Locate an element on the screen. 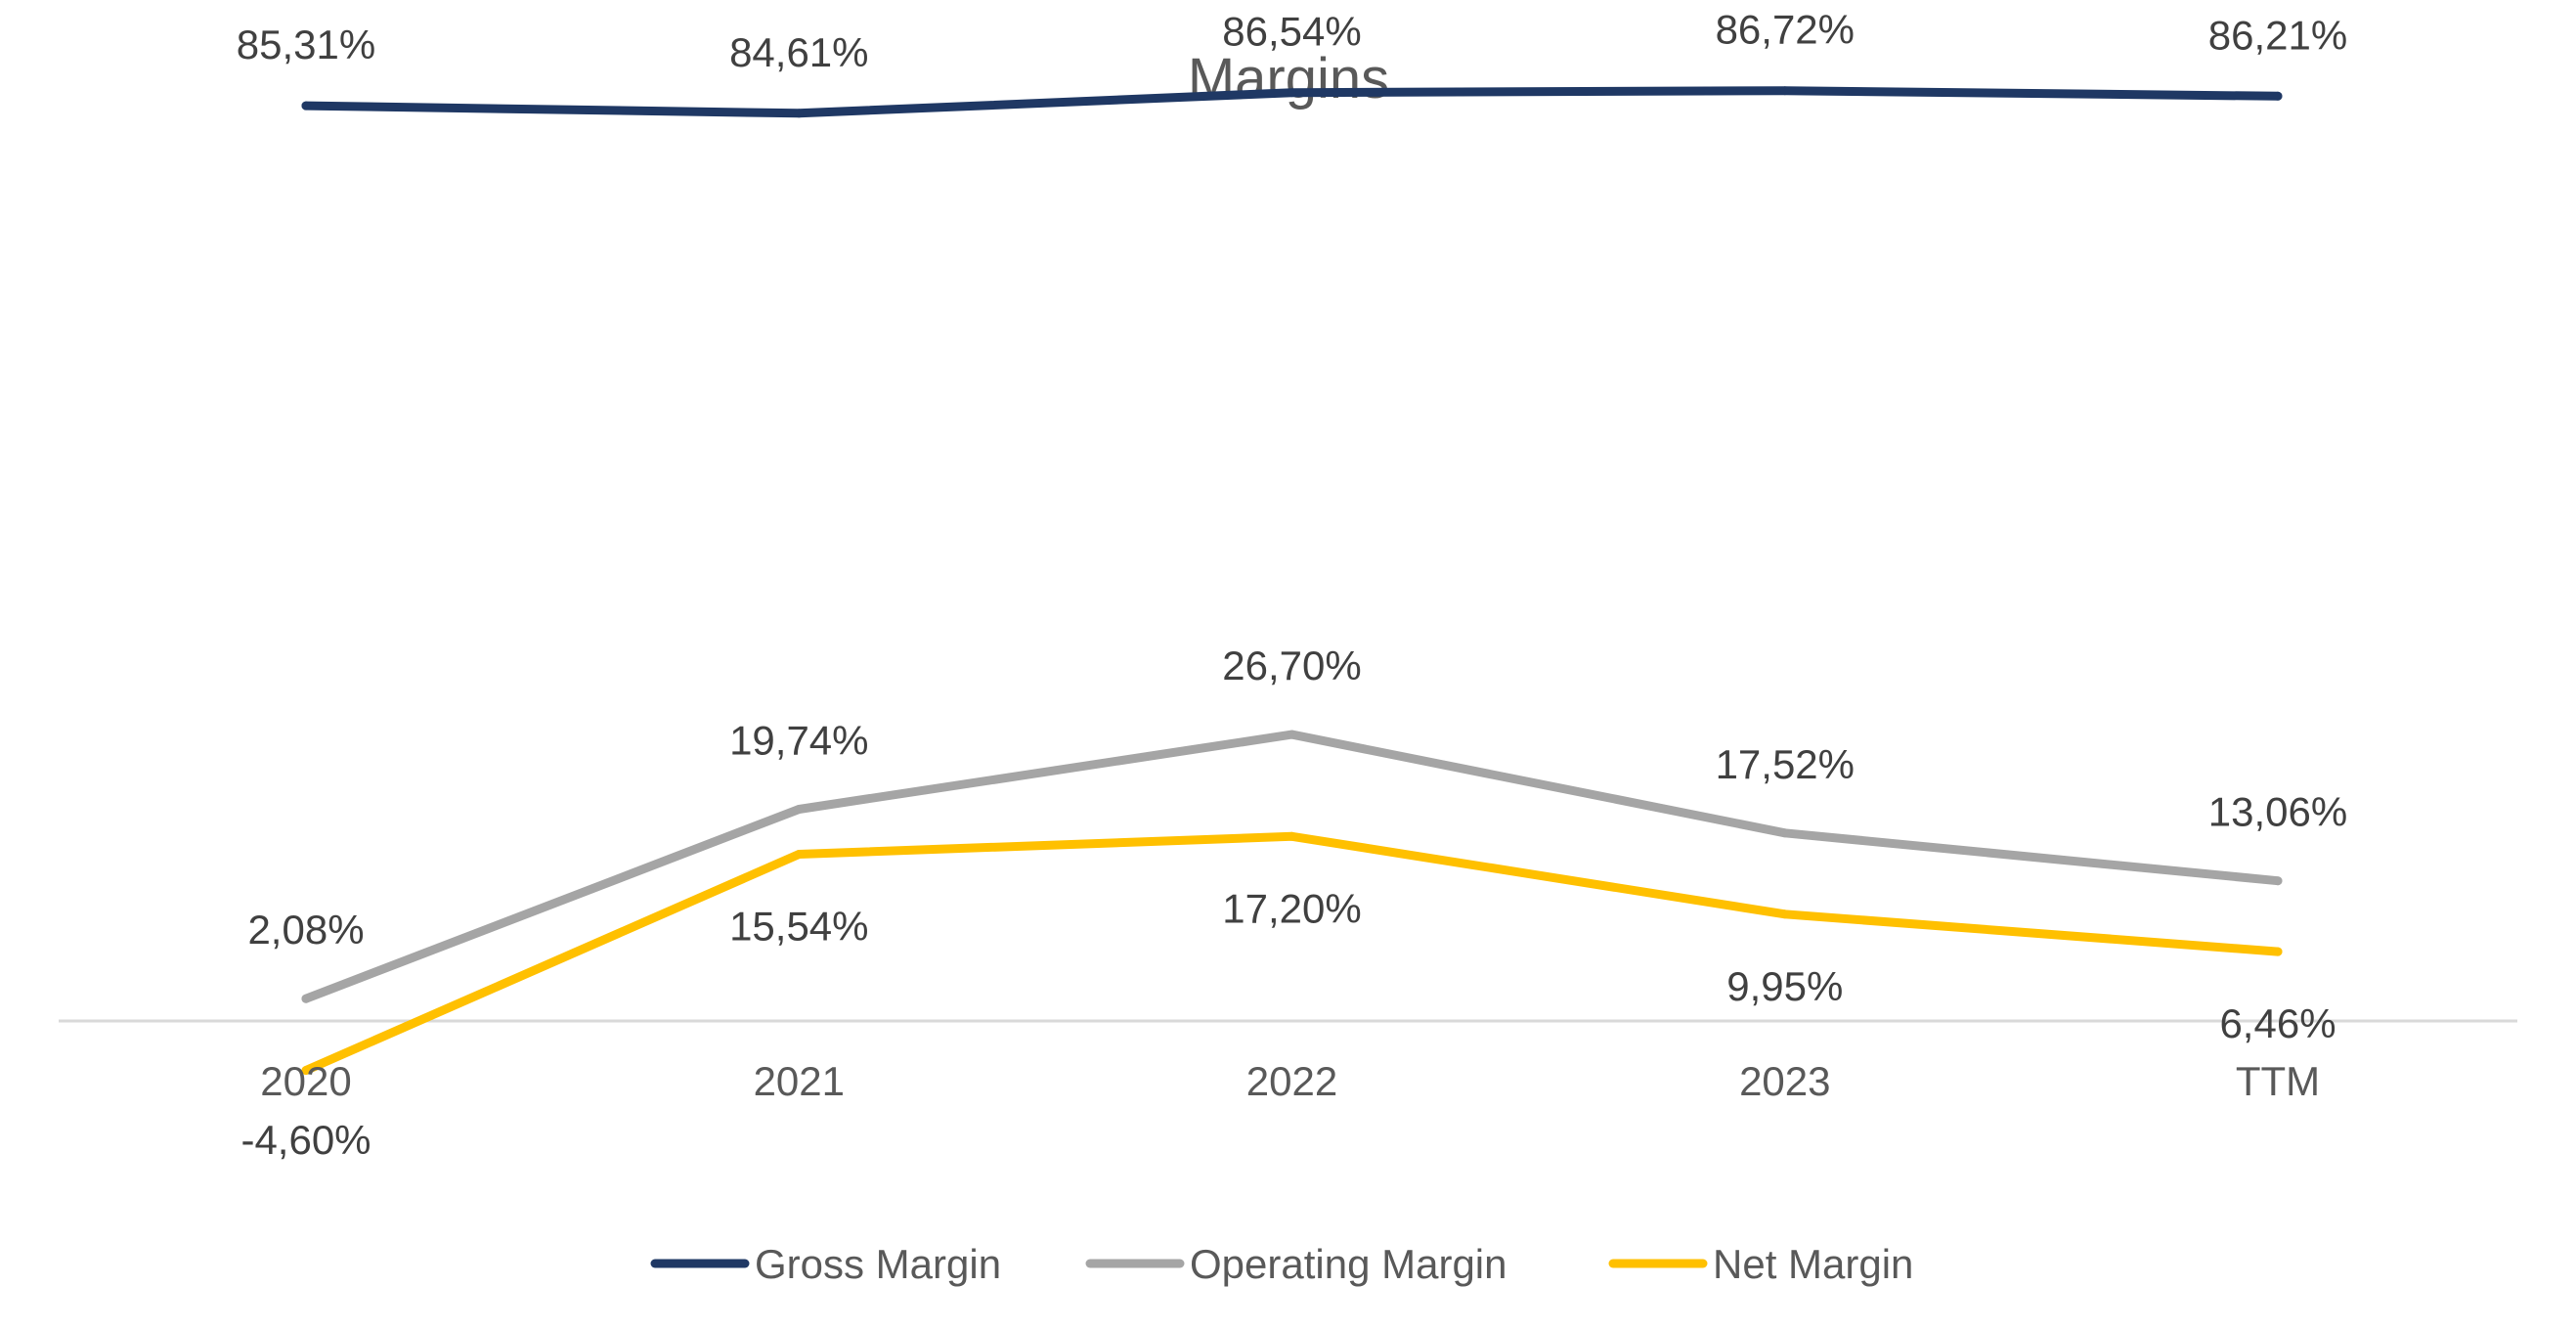  data-point-gross-margin-ttm is located at coordinates (2278, 96).